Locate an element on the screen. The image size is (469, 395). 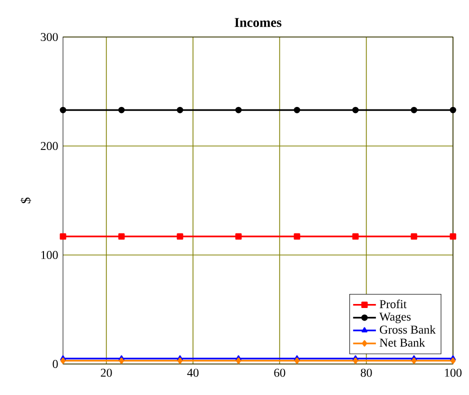
chart-title: Incomes is located at coordinates (258, 22).